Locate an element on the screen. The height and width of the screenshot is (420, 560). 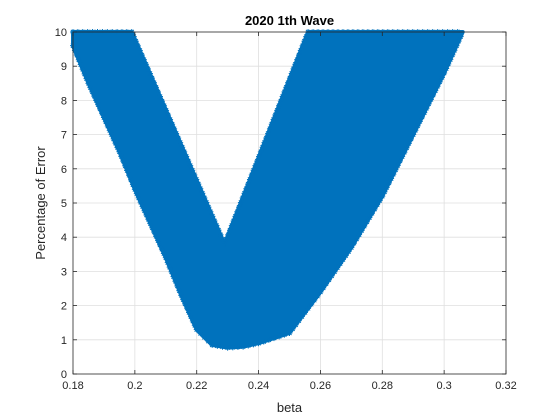
y-tick-label: 2 is located at coordinates (64, 307).